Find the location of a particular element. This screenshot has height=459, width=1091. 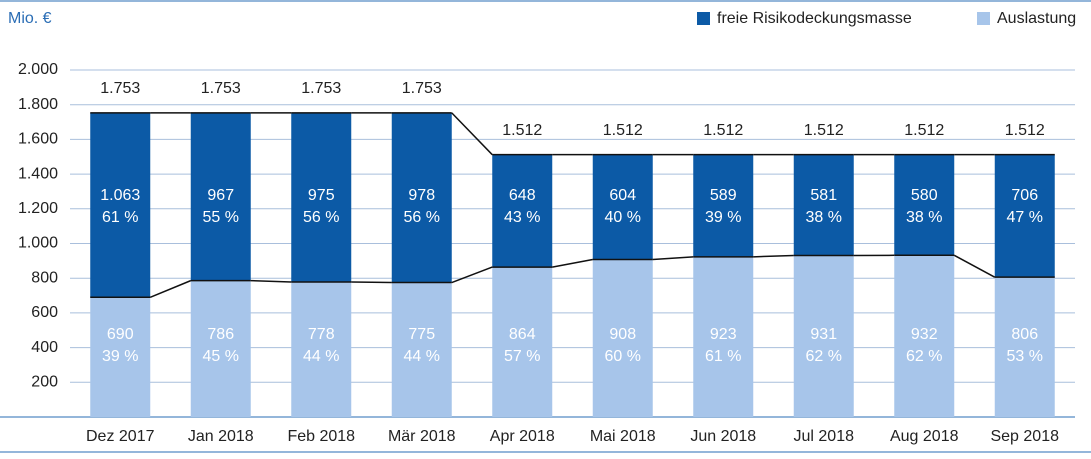

percent-label: 44 % is located at coordinates (321, 356).